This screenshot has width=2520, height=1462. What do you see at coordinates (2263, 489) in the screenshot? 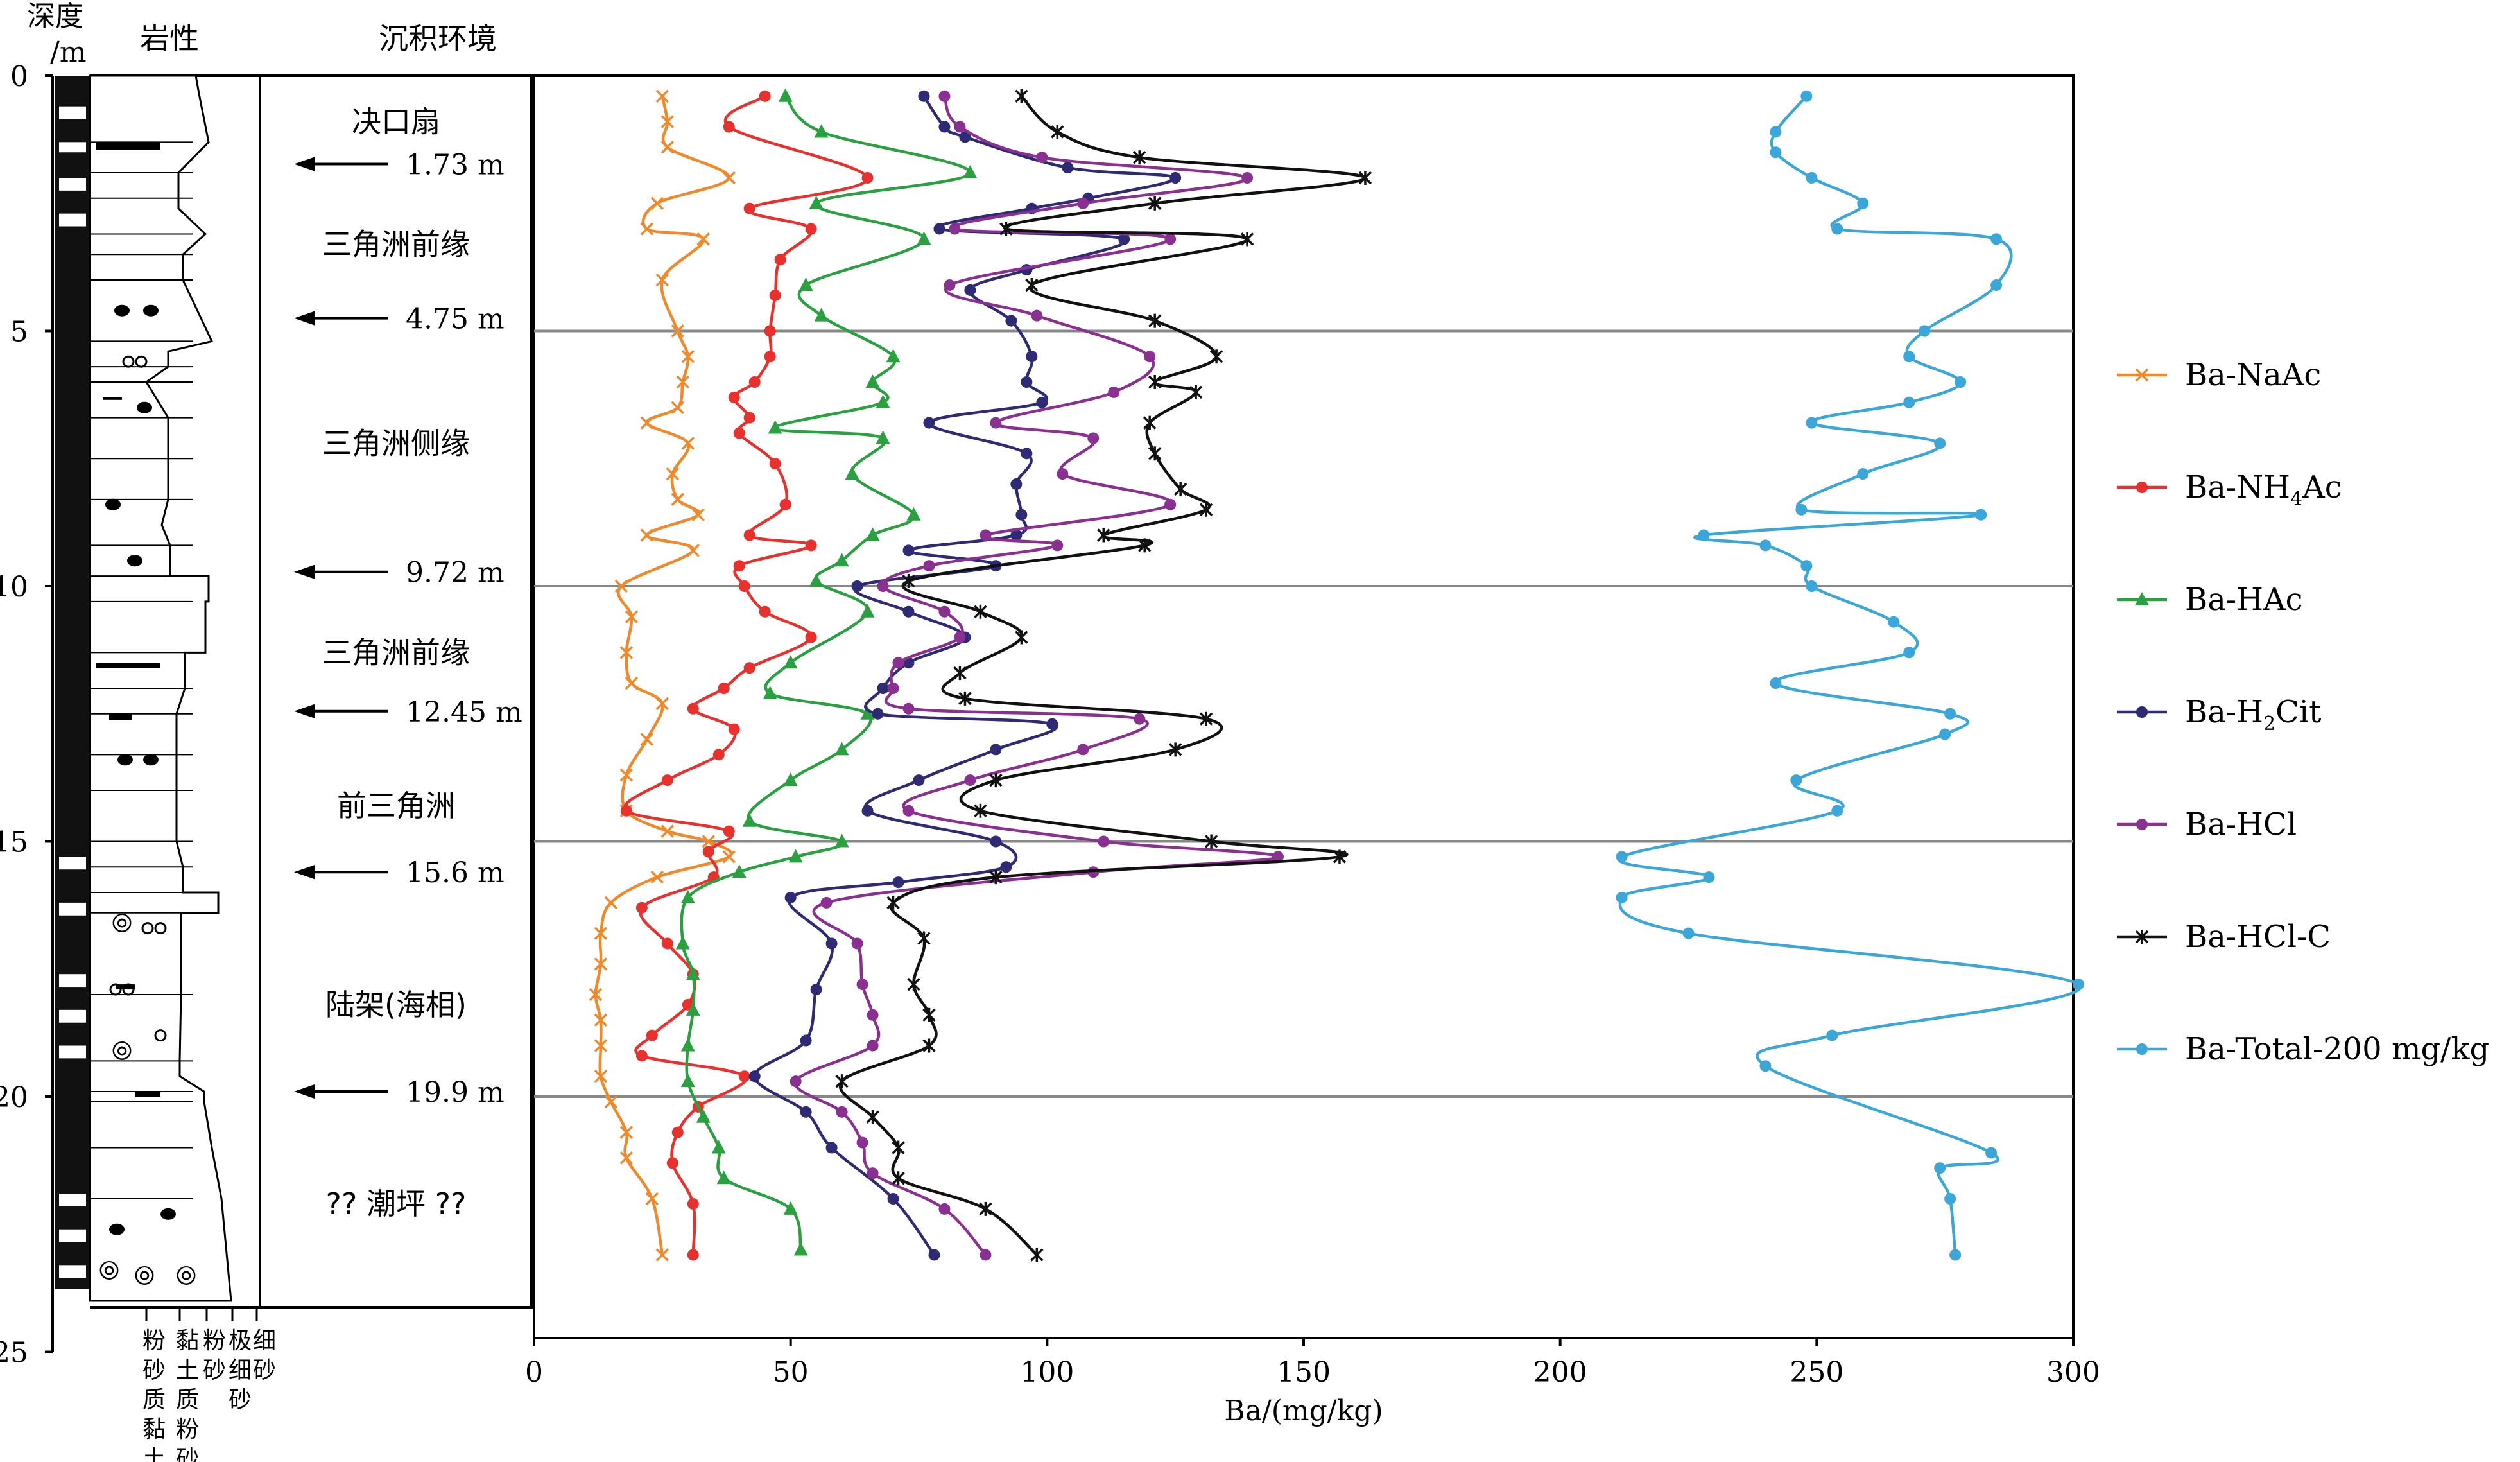
I see `legend-label: Ba-NH4Ac` at bounding box center [2263, 489].